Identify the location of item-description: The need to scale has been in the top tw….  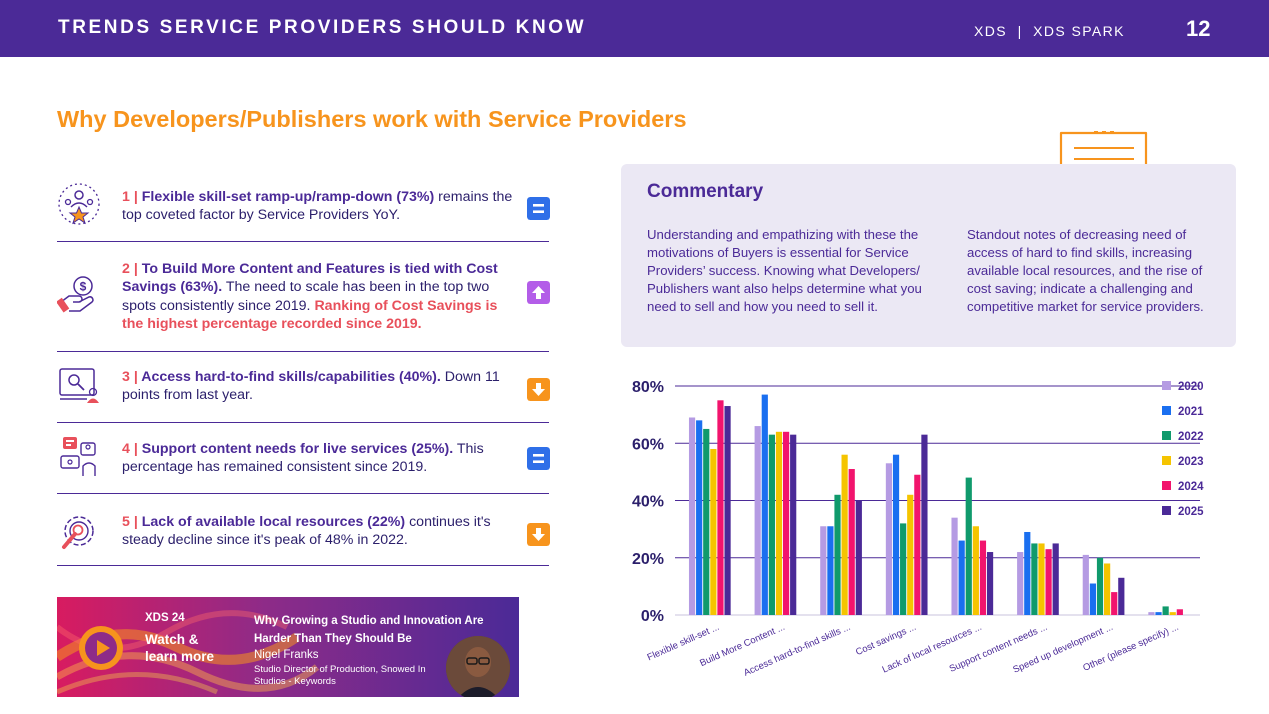
(306, 296).